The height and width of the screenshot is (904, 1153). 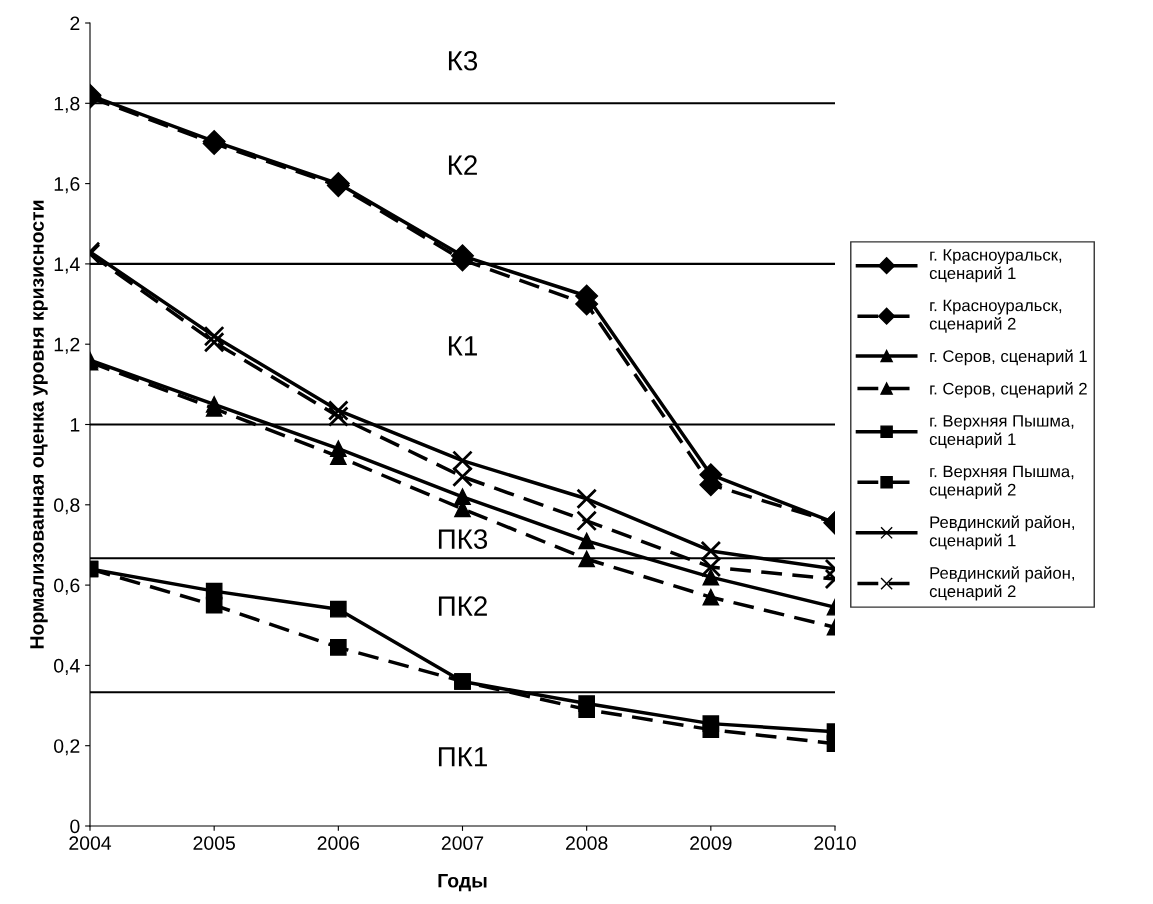 What do you see at coordinates (1008, 390) in the screenshot?
I see `legend-label: г. Серов, сценарий 2` at bounding box center [1008, 390].